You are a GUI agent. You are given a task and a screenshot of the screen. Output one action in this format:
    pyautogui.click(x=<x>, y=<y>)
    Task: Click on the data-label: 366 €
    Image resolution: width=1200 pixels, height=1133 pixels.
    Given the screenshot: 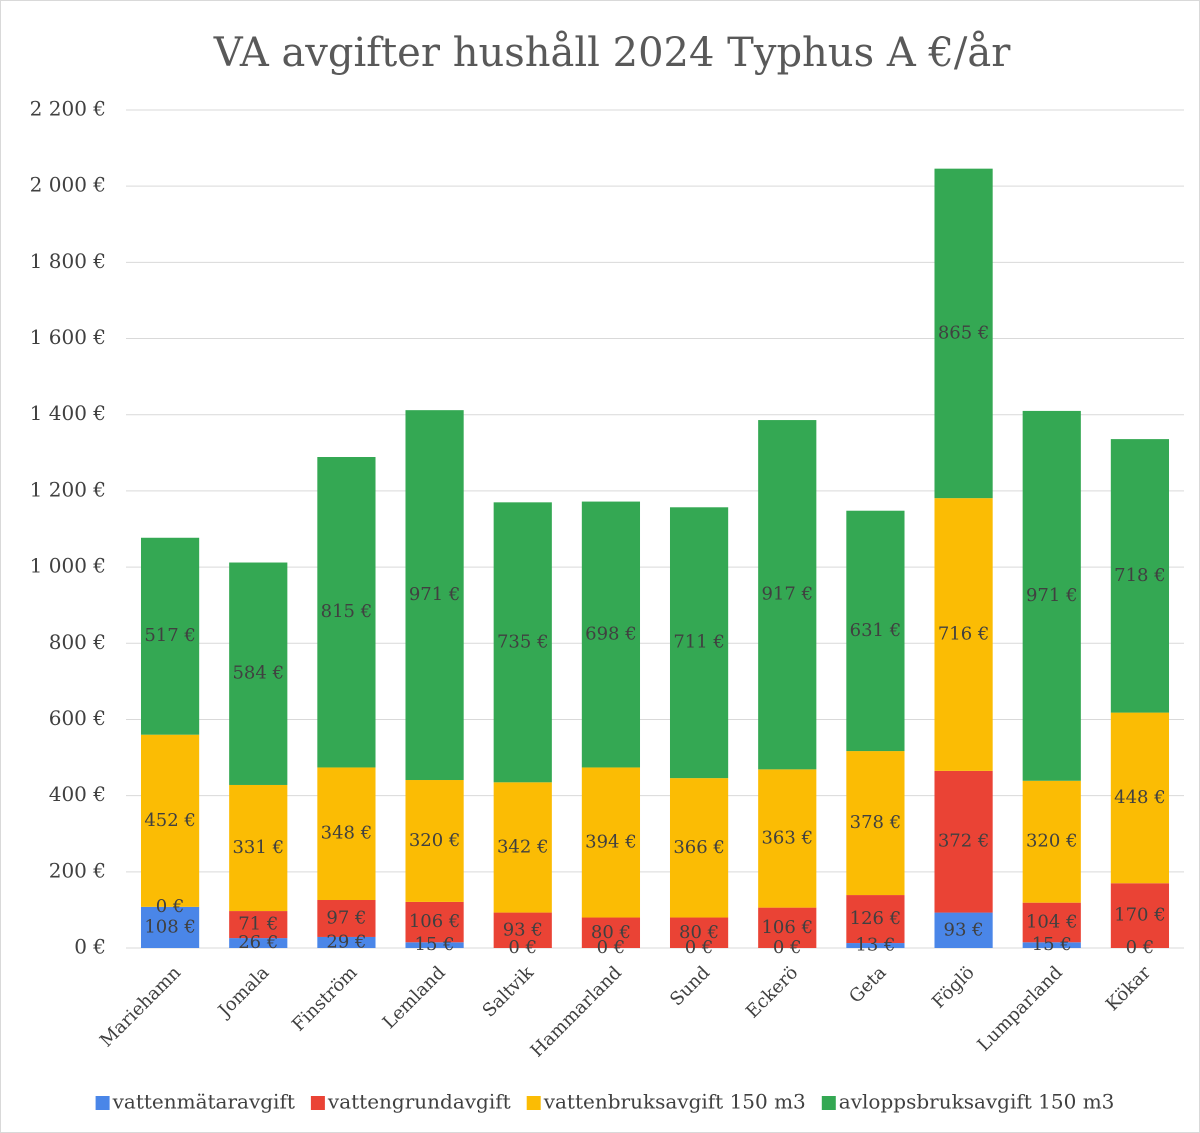 What is the action you would take?
    pyautogui.click(x=699, y=847)
    